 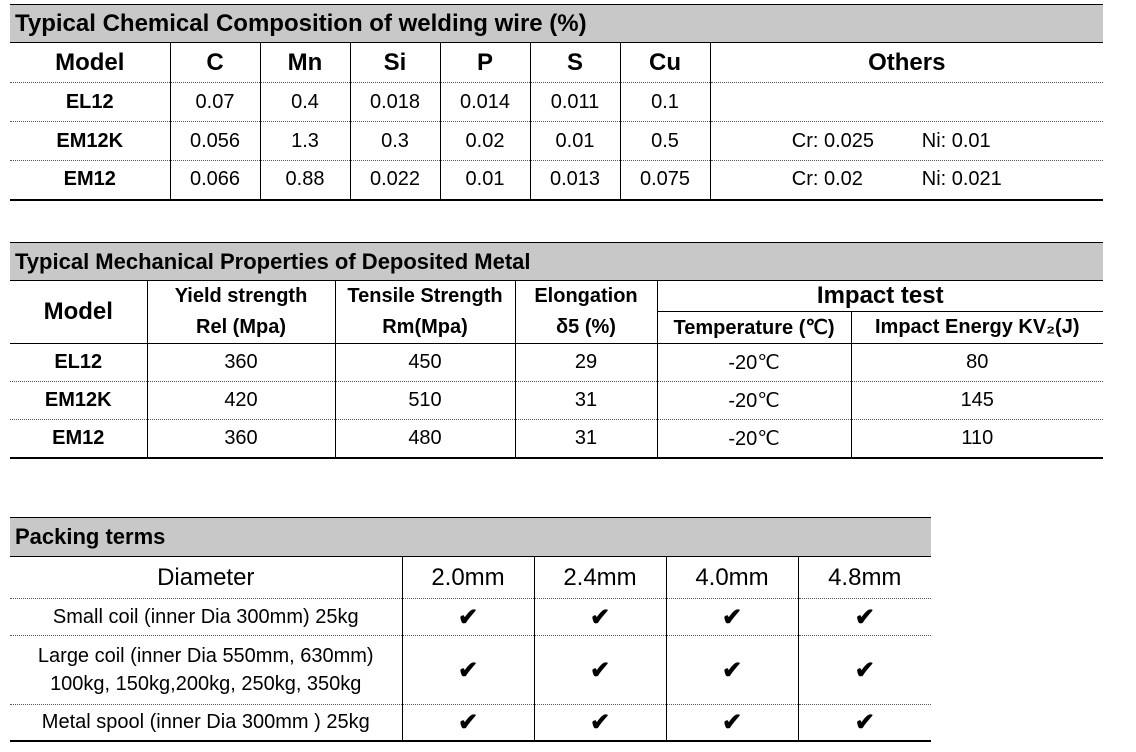 I want to click on s-cell: 0.011, so click(x=574, y=102).